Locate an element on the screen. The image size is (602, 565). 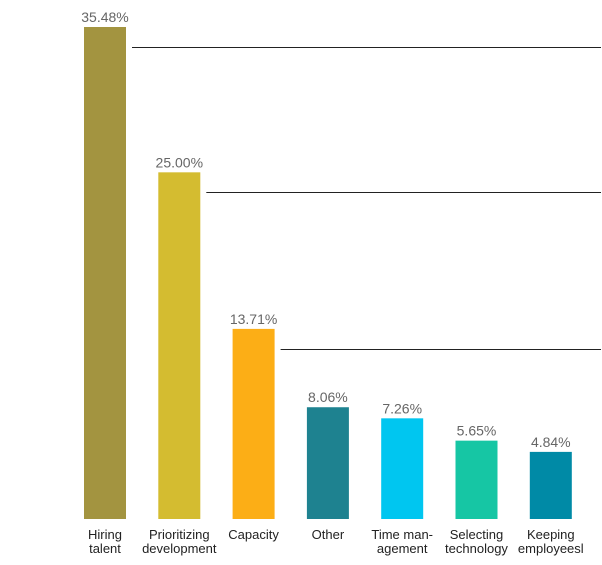
category-label: Selecting technology is located at coordinates (476, 541).